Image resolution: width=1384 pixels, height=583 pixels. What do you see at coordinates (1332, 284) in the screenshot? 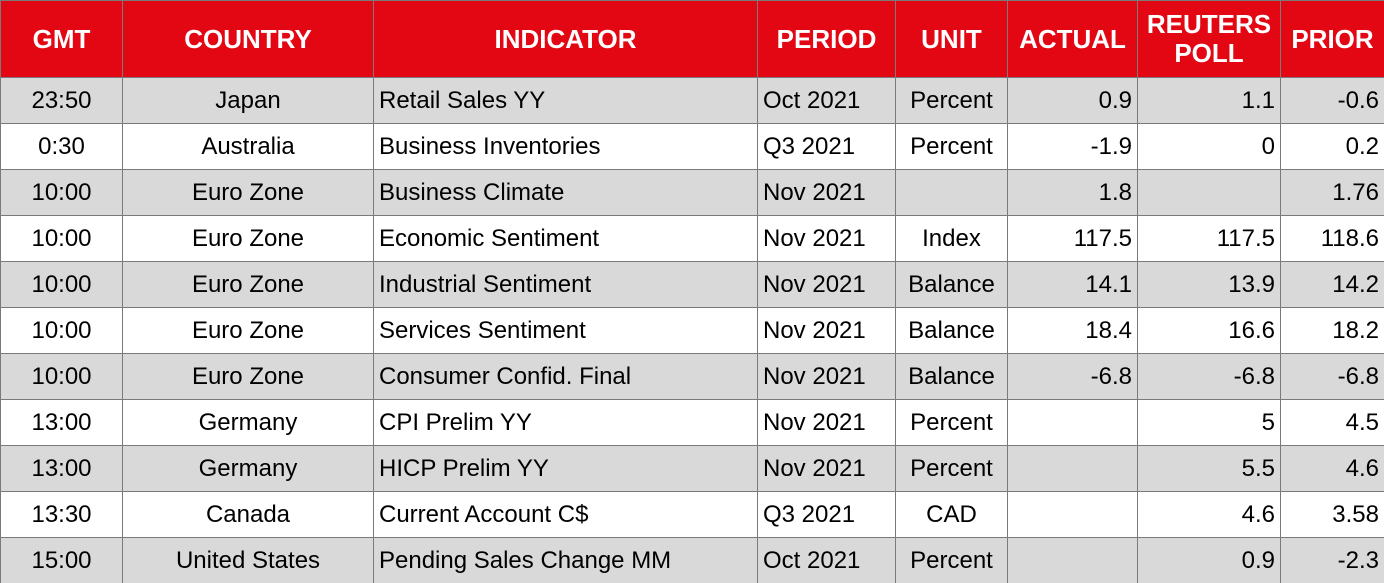
I see `prior-cell: 14.2` at bounding box center [1332, 284].